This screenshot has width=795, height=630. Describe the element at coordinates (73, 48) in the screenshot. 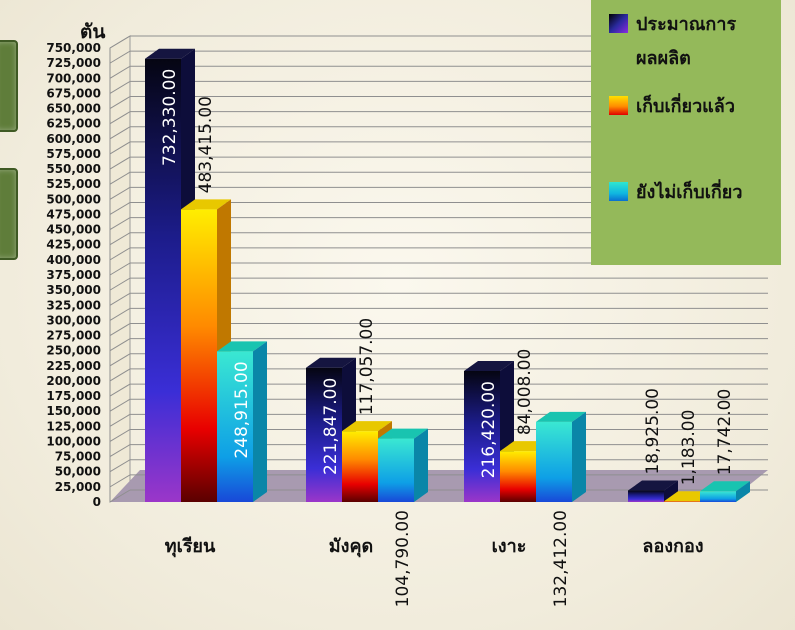

I see `y-tick-label: 750,000` at that location.